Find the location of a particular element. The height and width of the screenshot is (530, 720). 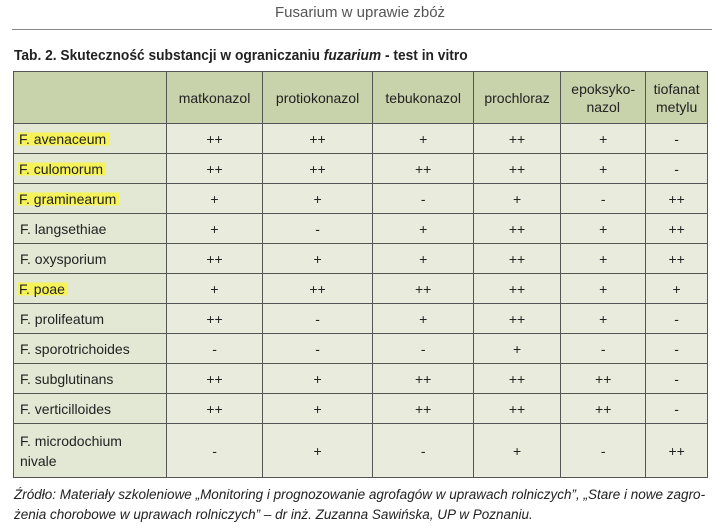

table-row: F. culomorum ++ ++ ++ ++ + - is located at coordinates (360, 168).